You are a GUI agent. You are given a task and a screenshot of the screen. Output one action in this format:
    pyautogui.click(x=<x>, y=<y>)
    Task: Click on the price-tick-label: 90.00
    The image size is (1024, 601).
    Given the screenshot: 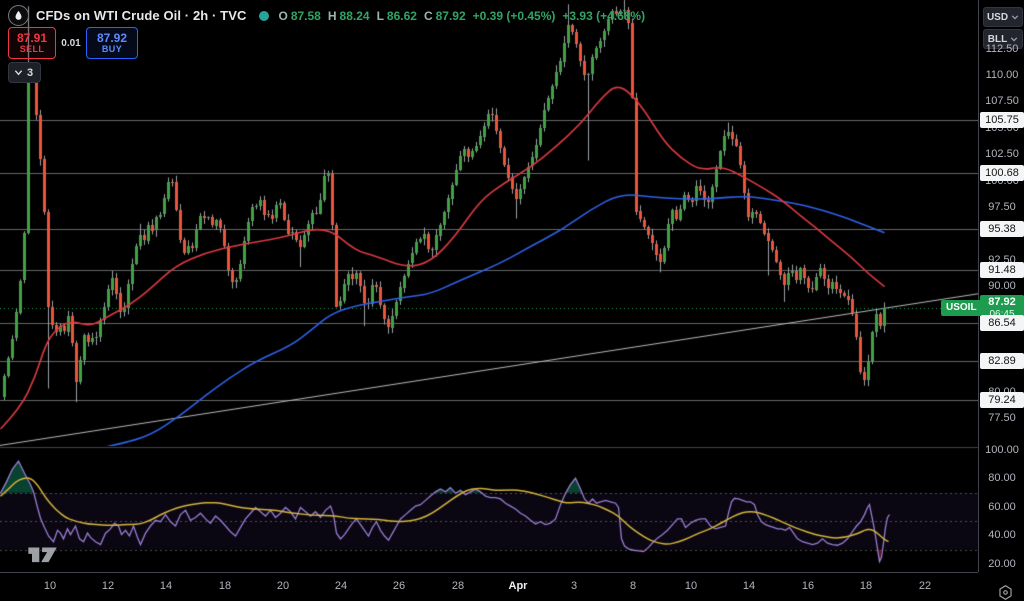 What is the action you would take?
    pyautogui.click(x=1002, y=286)
    